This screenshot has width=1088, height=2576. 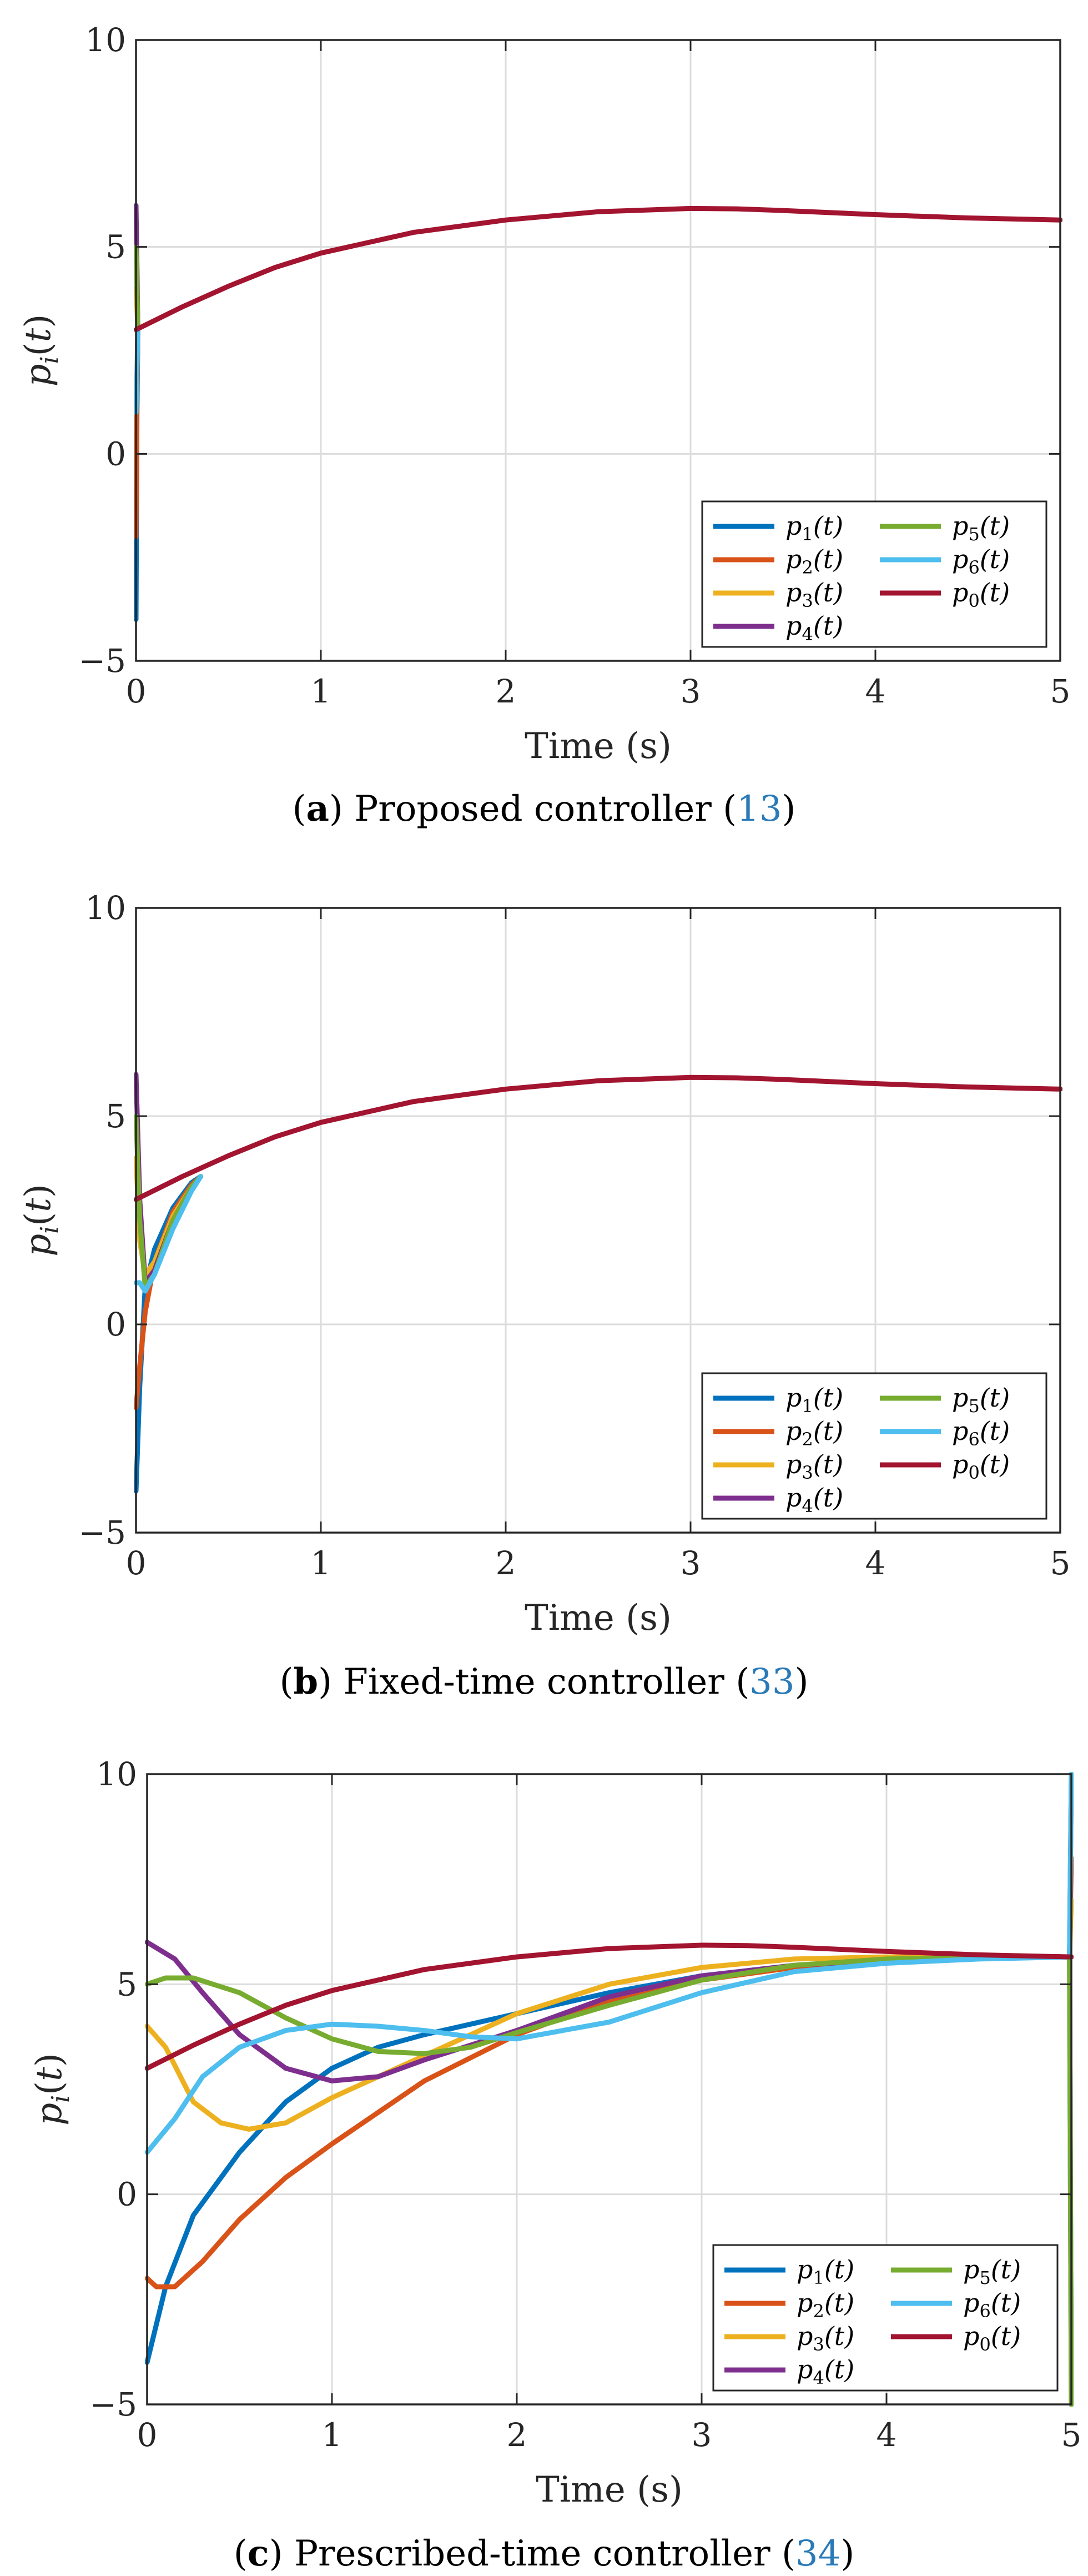 I want to click on legend-label-p1: p1(t), so click(x=814, y=1400).